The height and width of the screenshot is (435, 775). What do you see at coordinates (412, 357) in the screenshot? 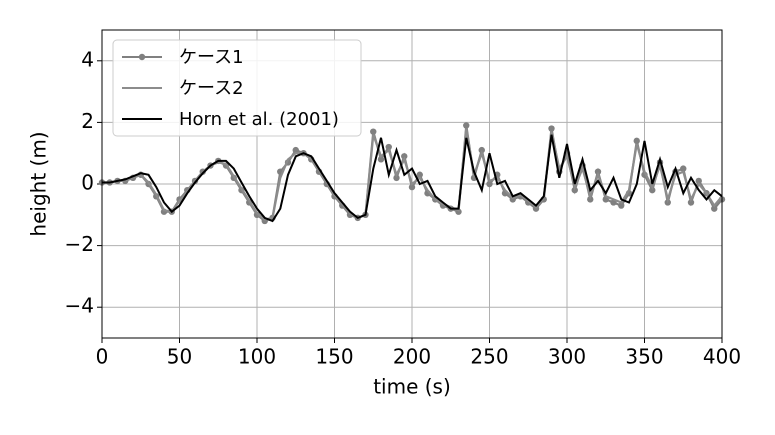
I see `x-tick-label: 200` at bounding box center [412, 357].